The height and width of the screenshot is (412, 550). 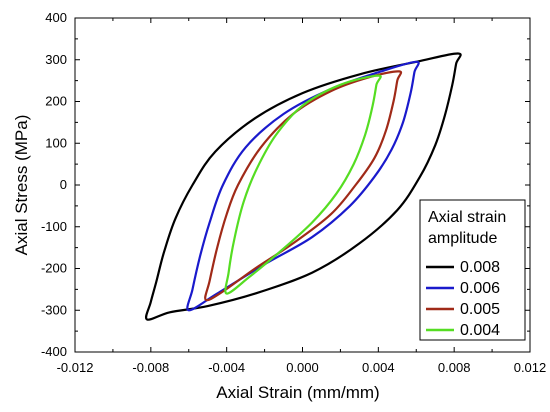 What do you see at coordinates (54, 268) in the screenshot?
I see `y-tick-label: -200` at bounding box center [54, 268].